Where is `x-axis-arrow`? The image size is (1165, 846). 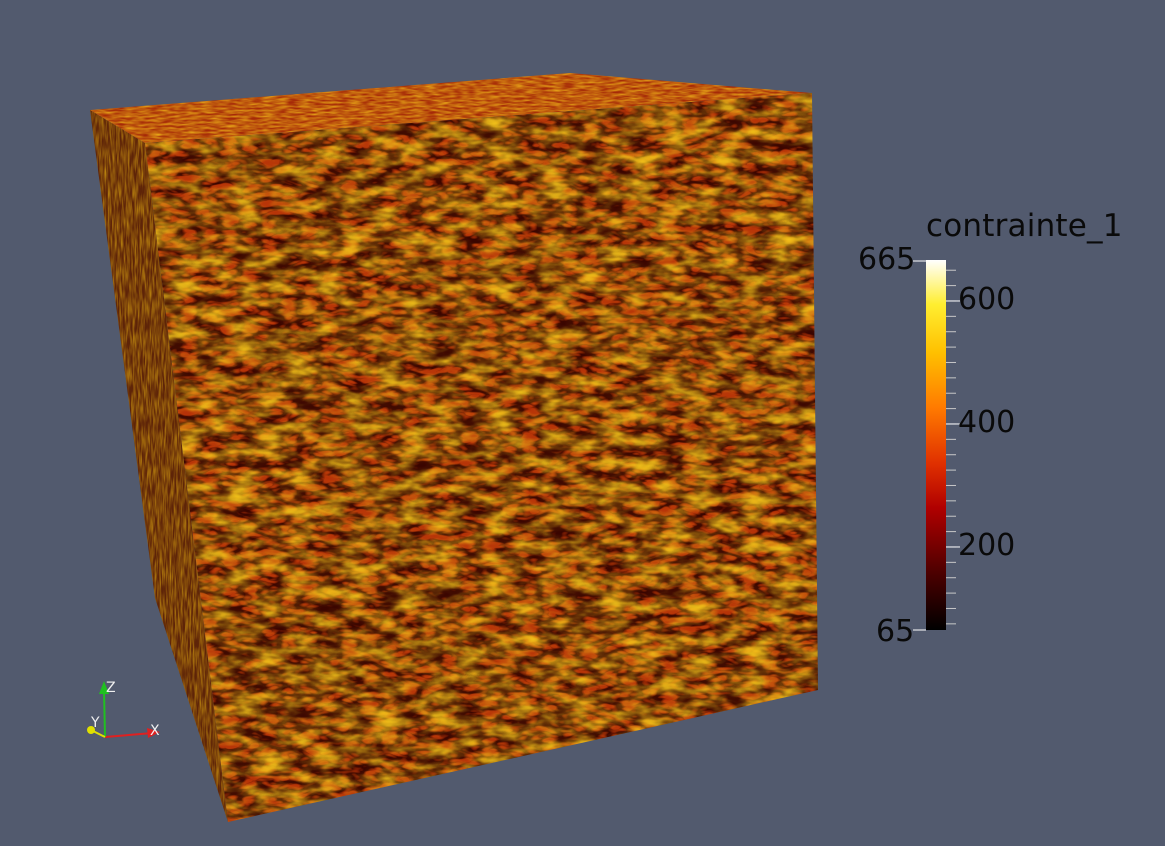 x-axis-arrow is located at coordinates (153, 733).